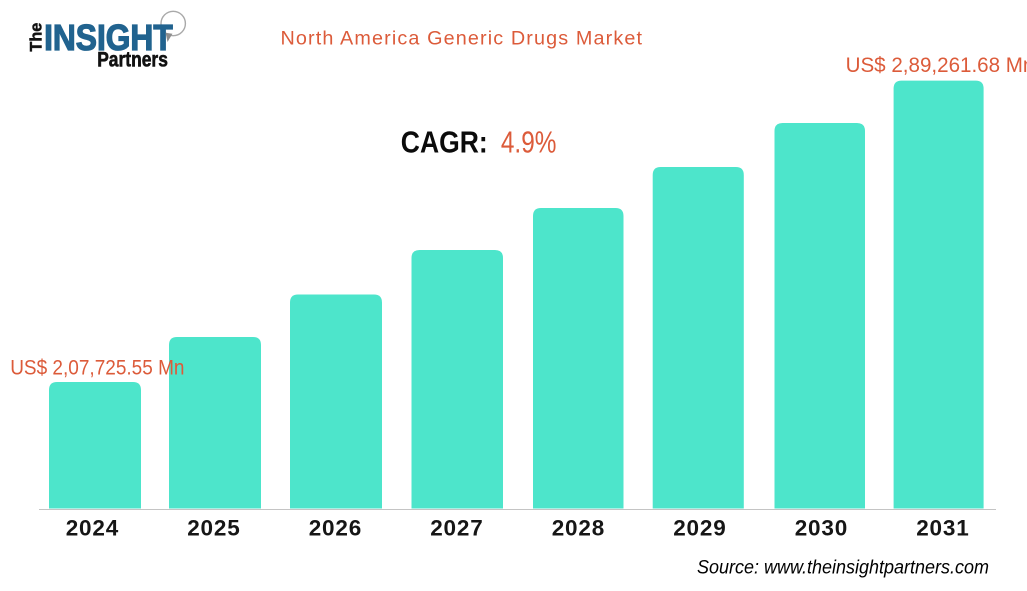 The height and width of the screenshot is (591, 1027). I want to click on svg-text: 2028, so click(578, 527).